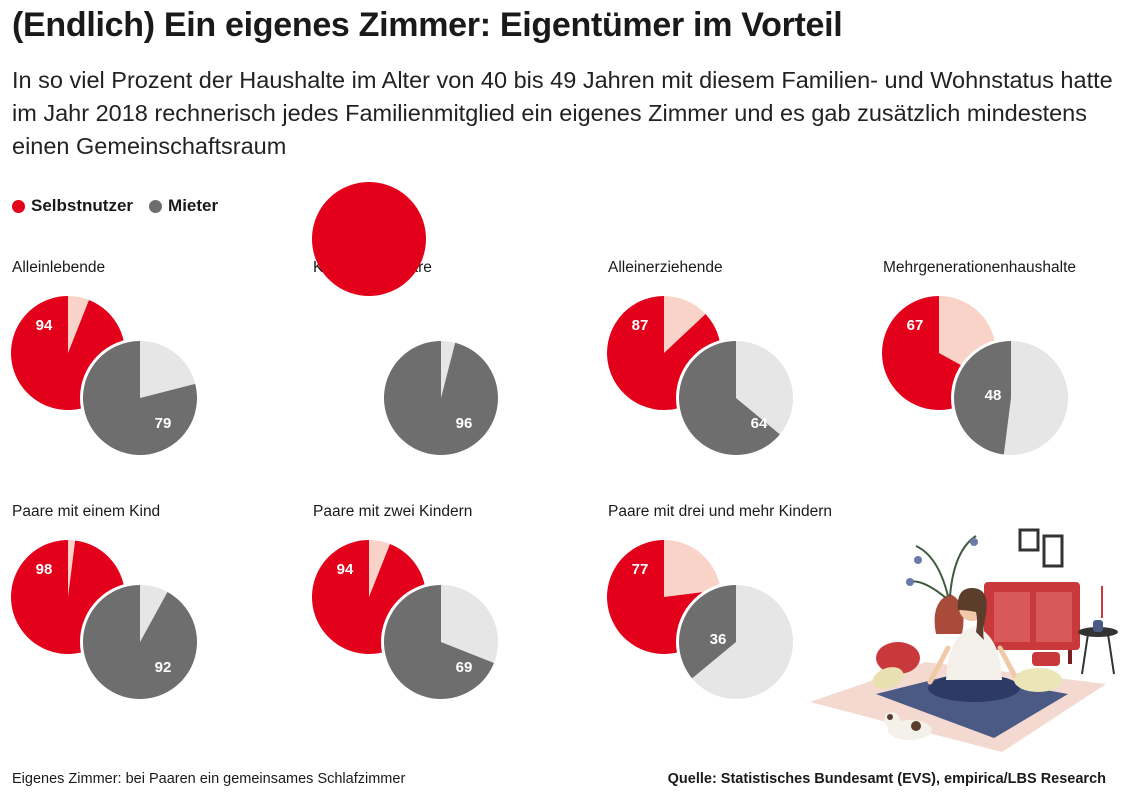 This screenshot has width=1144, height=804. What do you see at coordinates (640, 569) in the screenshot?
I see `panel-7-owner-value-label: 77` at bounding box center [640, 569].